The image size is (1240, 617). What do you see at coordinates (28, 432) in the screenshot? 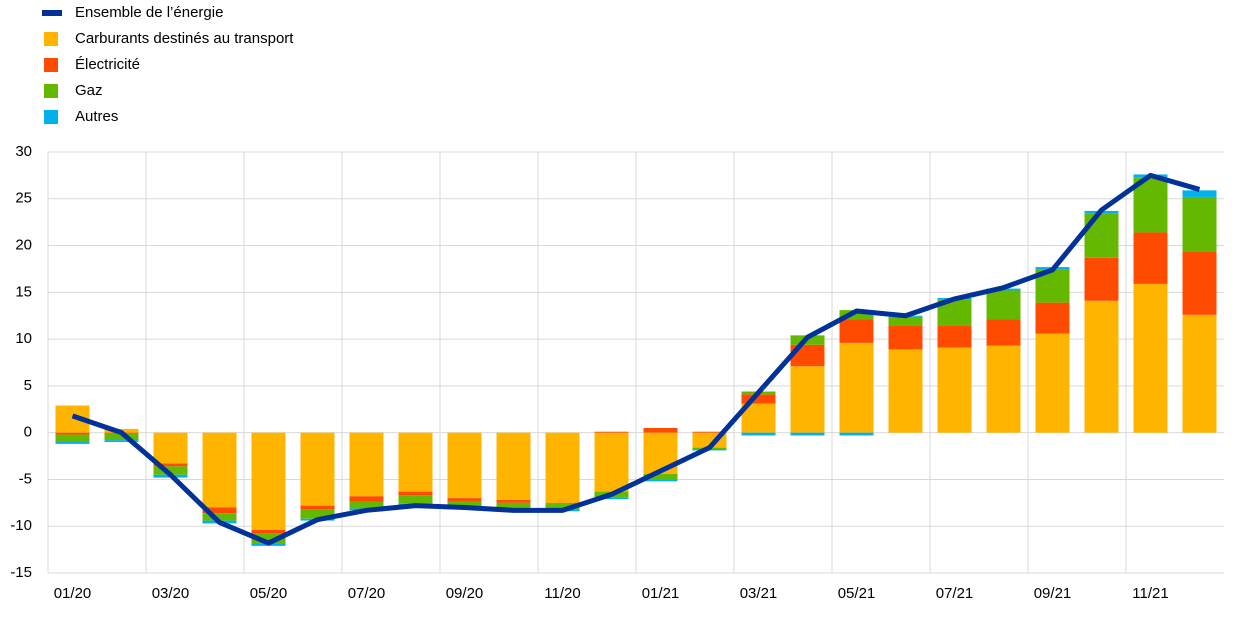
I see `y-tick-label: 0` at bounding box center [28, 432].